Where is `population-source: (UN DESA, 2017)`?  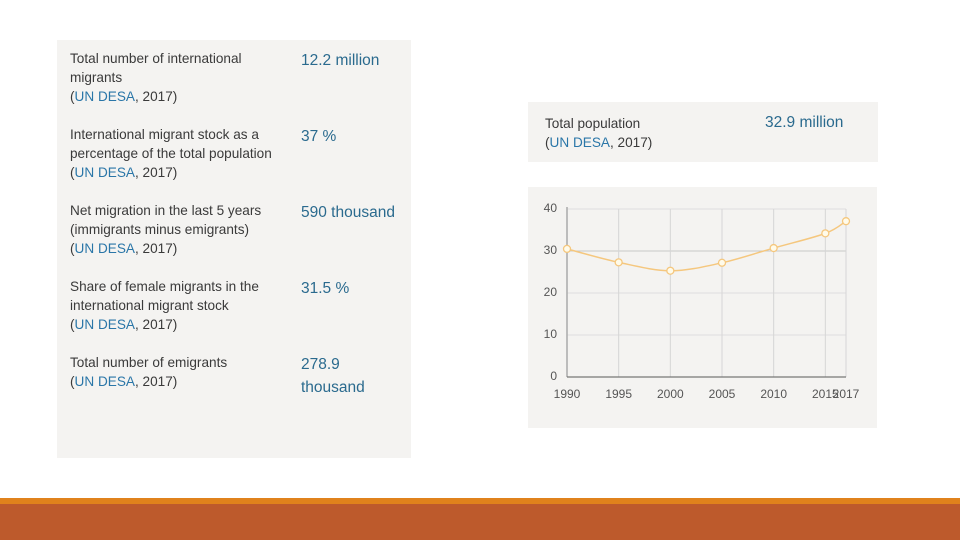
population-source: (UN DESA, 2017) is located at coordinates (598, 142).